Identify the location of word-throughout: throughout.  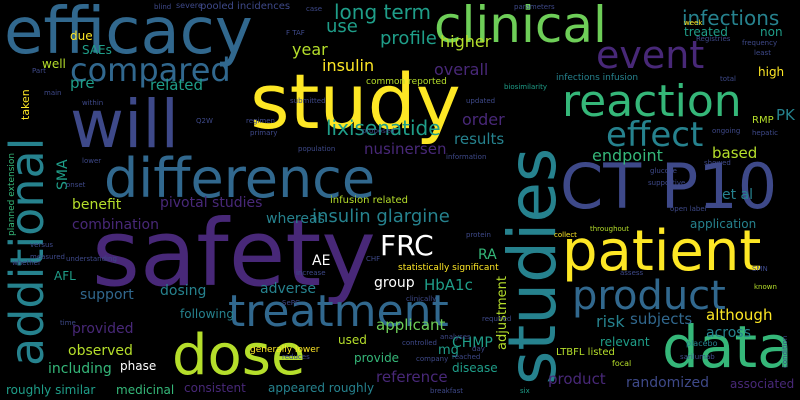
(609, 229).